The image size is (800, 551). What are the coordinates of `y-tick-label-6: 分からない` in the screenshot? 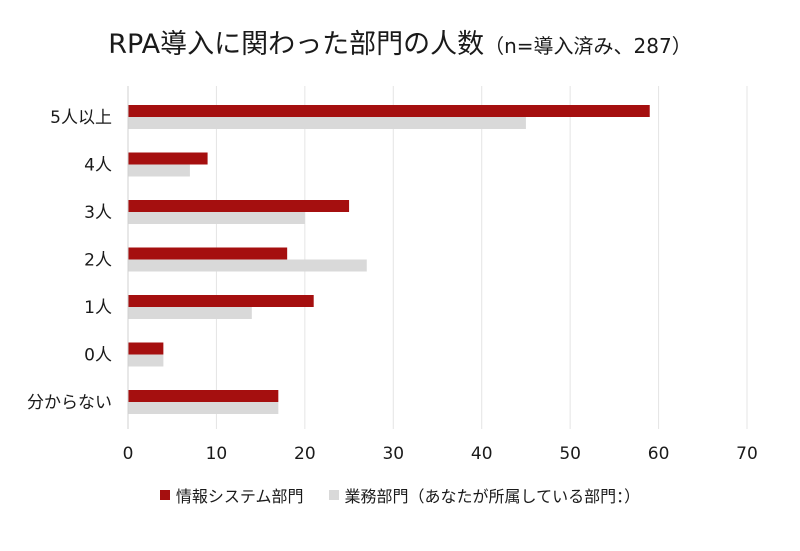 It's located at (69, 403).